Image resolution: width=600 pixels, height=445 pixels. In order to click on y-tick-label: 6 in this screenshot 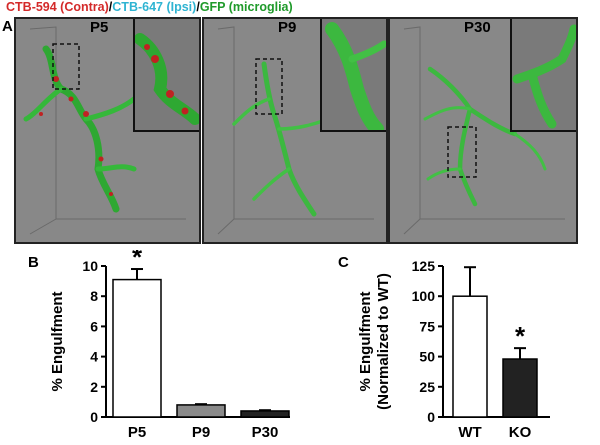, I will do `click(94, 326)`.